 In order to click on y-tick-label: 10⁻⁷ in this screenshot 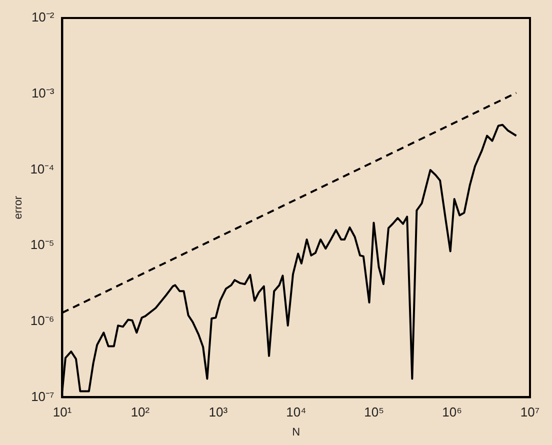, I will do `click(43, 396)`.